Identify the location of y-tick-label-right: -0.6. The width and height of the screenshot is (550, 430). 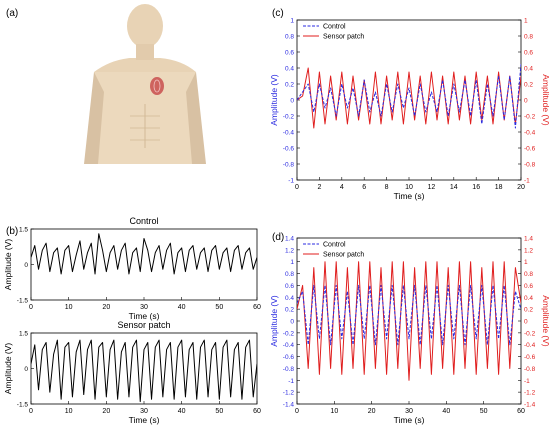
(530, 149).